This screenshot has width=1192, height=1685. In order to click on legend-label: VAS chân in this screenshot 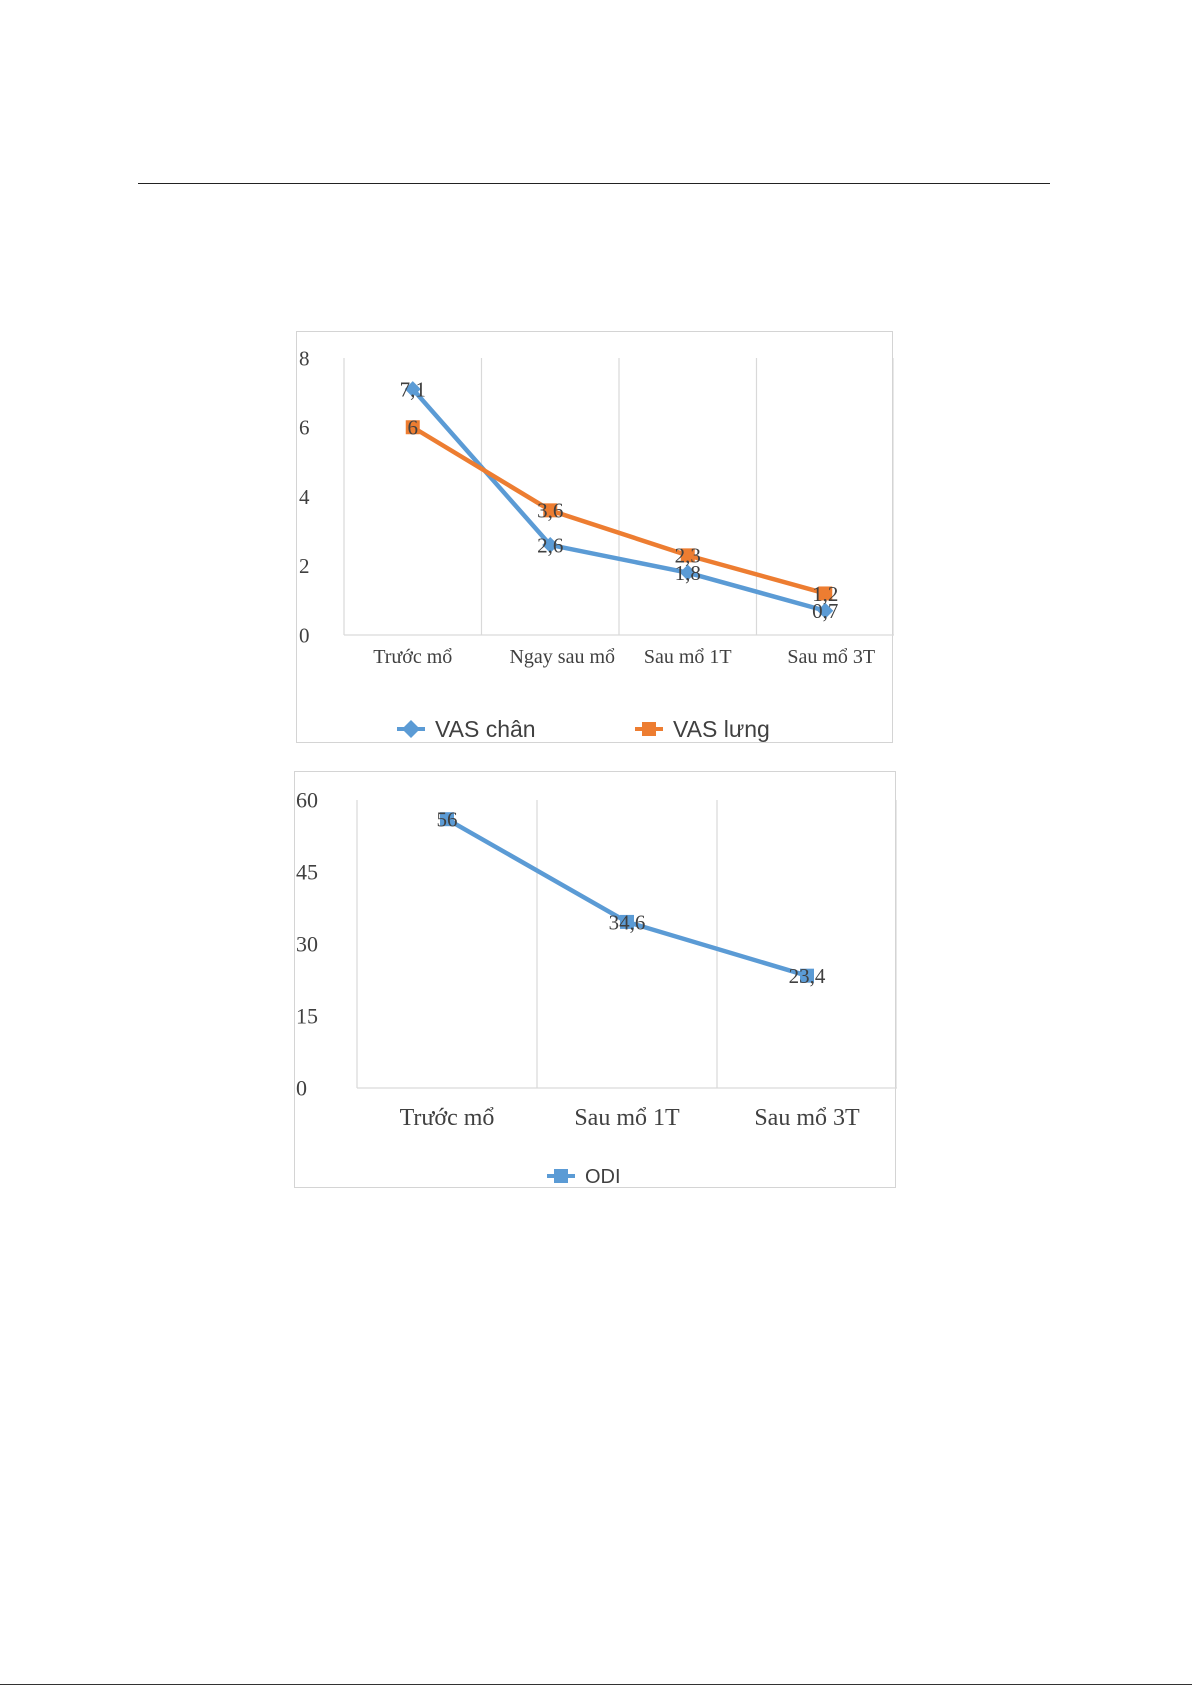, I will do `click(485, 729)`.